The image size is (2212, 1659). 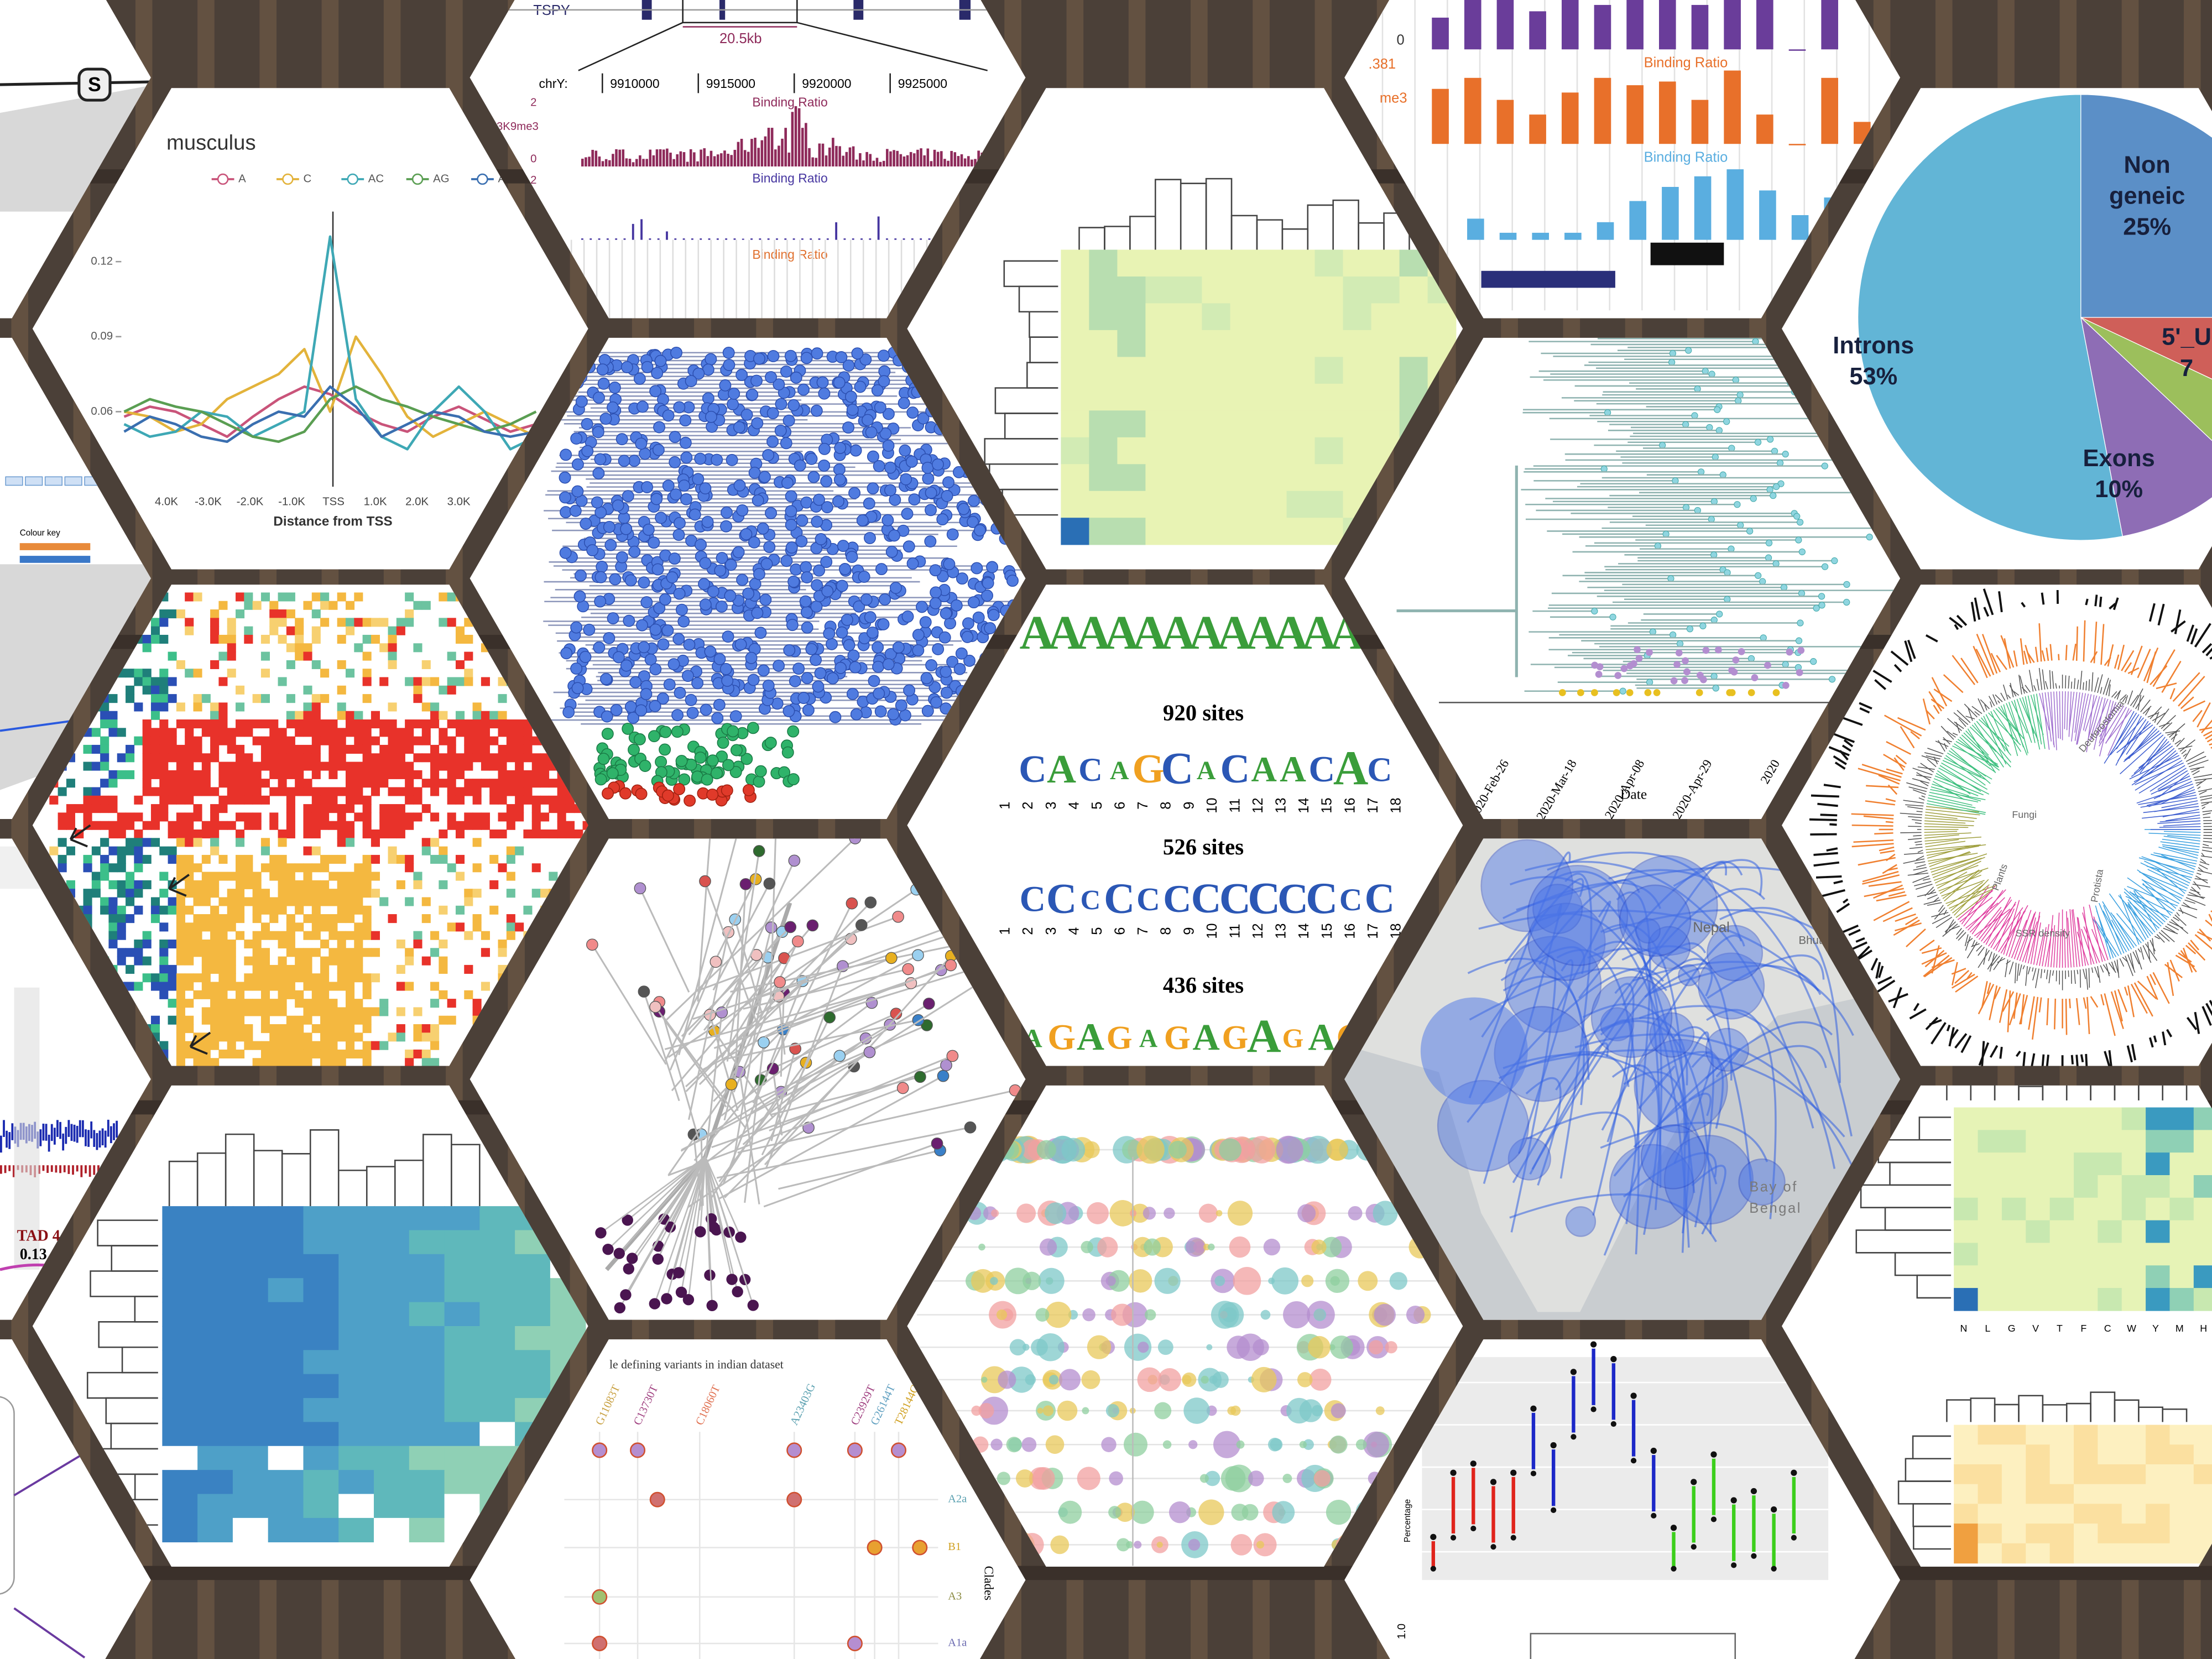 What do you see at coordinates (1304, 805) in the screenshot?
I see `position-label: 14` at bounding box center [1304, 805].